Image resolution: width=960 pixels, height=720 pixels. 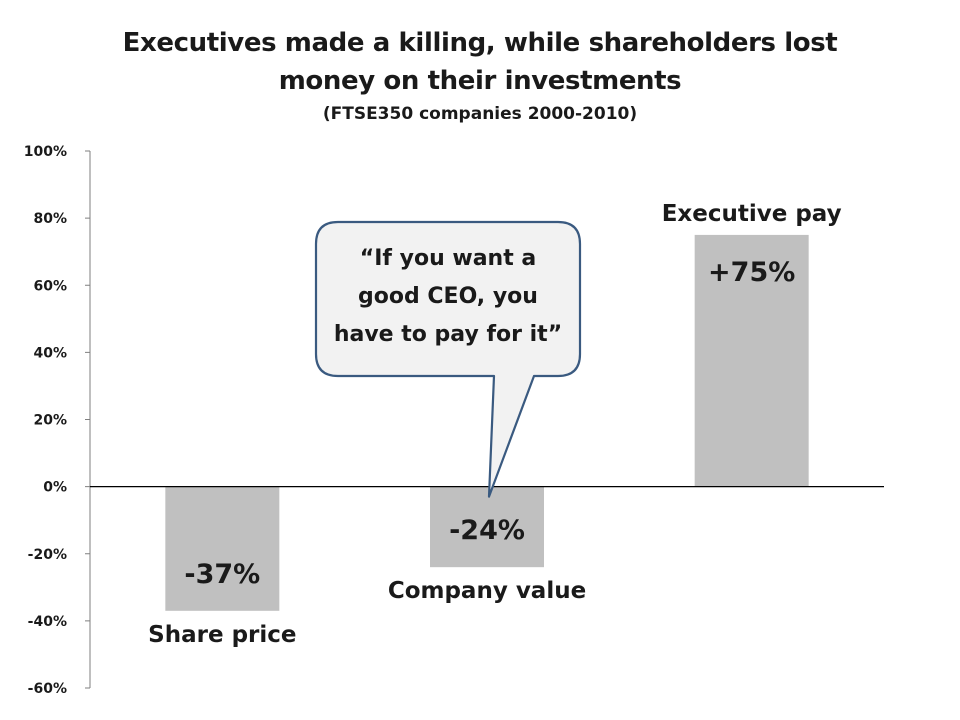 What do you see at coordinates (47, 622) in the screenshot?
I see `y-tick-label: -40%` at bounding box center [47, 622].